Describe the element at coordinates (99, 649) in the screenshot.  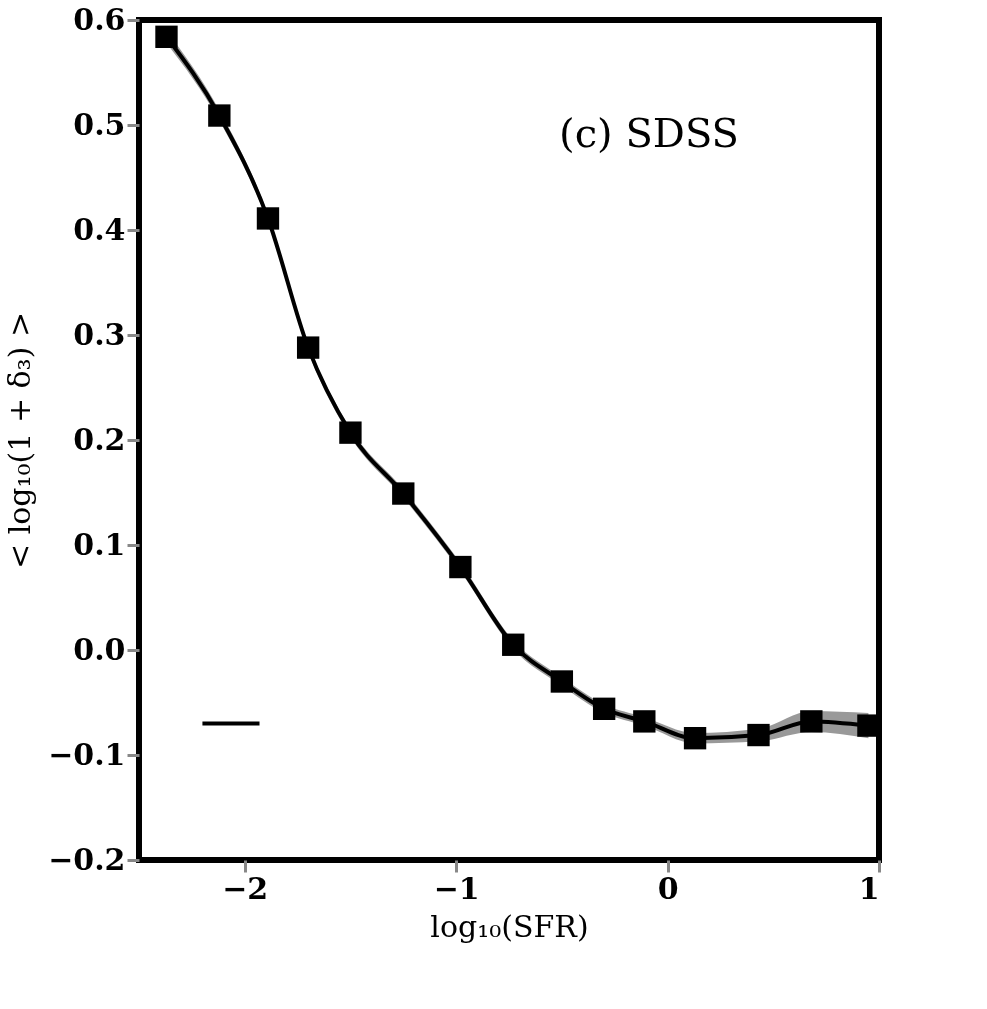
I see `y-tick-label: 0.0` at that location.